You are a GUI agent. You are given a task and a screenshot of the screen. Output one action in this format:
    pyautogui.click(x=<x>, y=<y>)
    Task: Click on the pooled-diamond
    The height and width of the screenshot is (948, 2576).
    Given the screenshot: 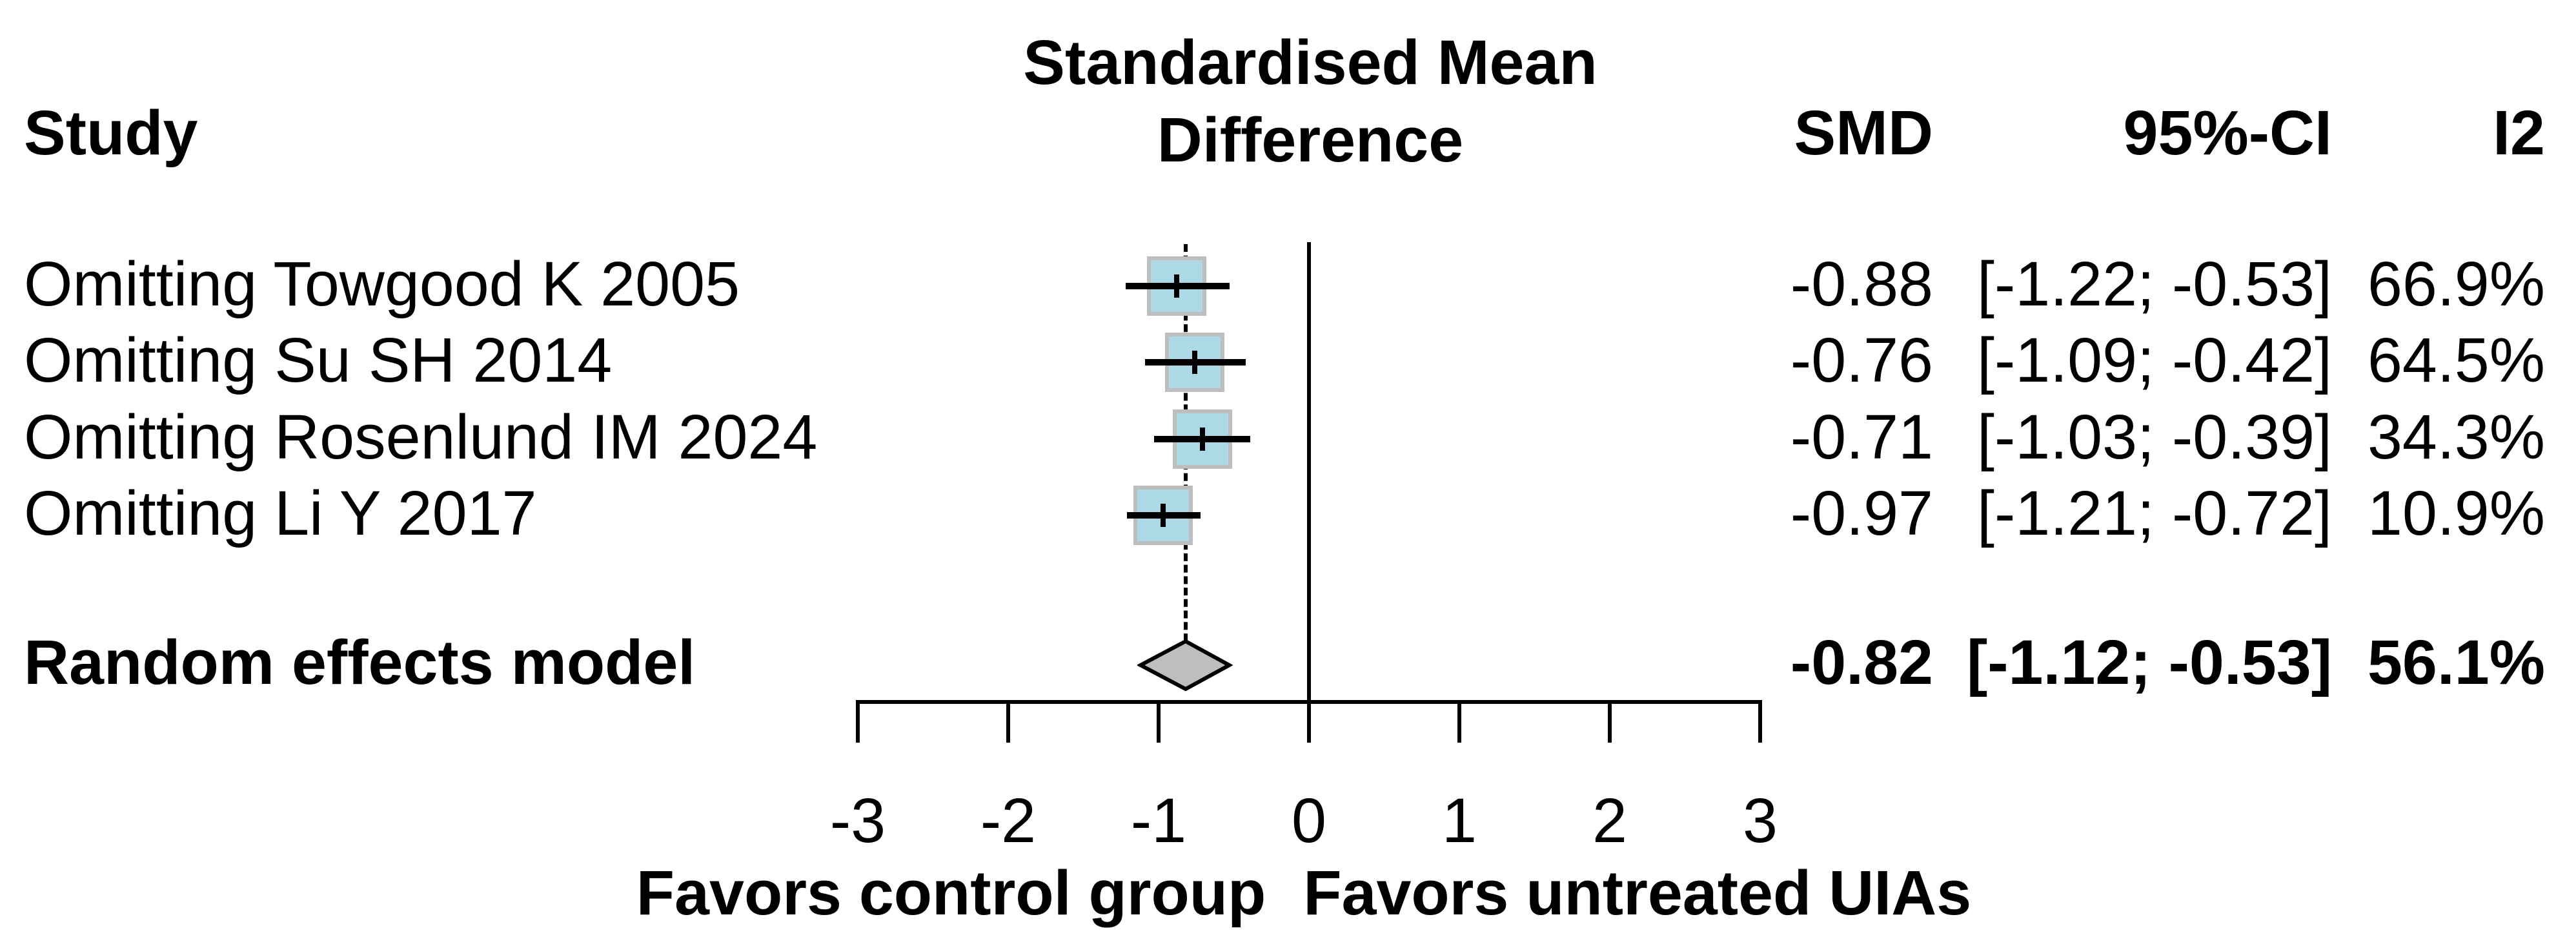 What is the action you would take?
    pyautogui.click(x=1185, y=665)
    